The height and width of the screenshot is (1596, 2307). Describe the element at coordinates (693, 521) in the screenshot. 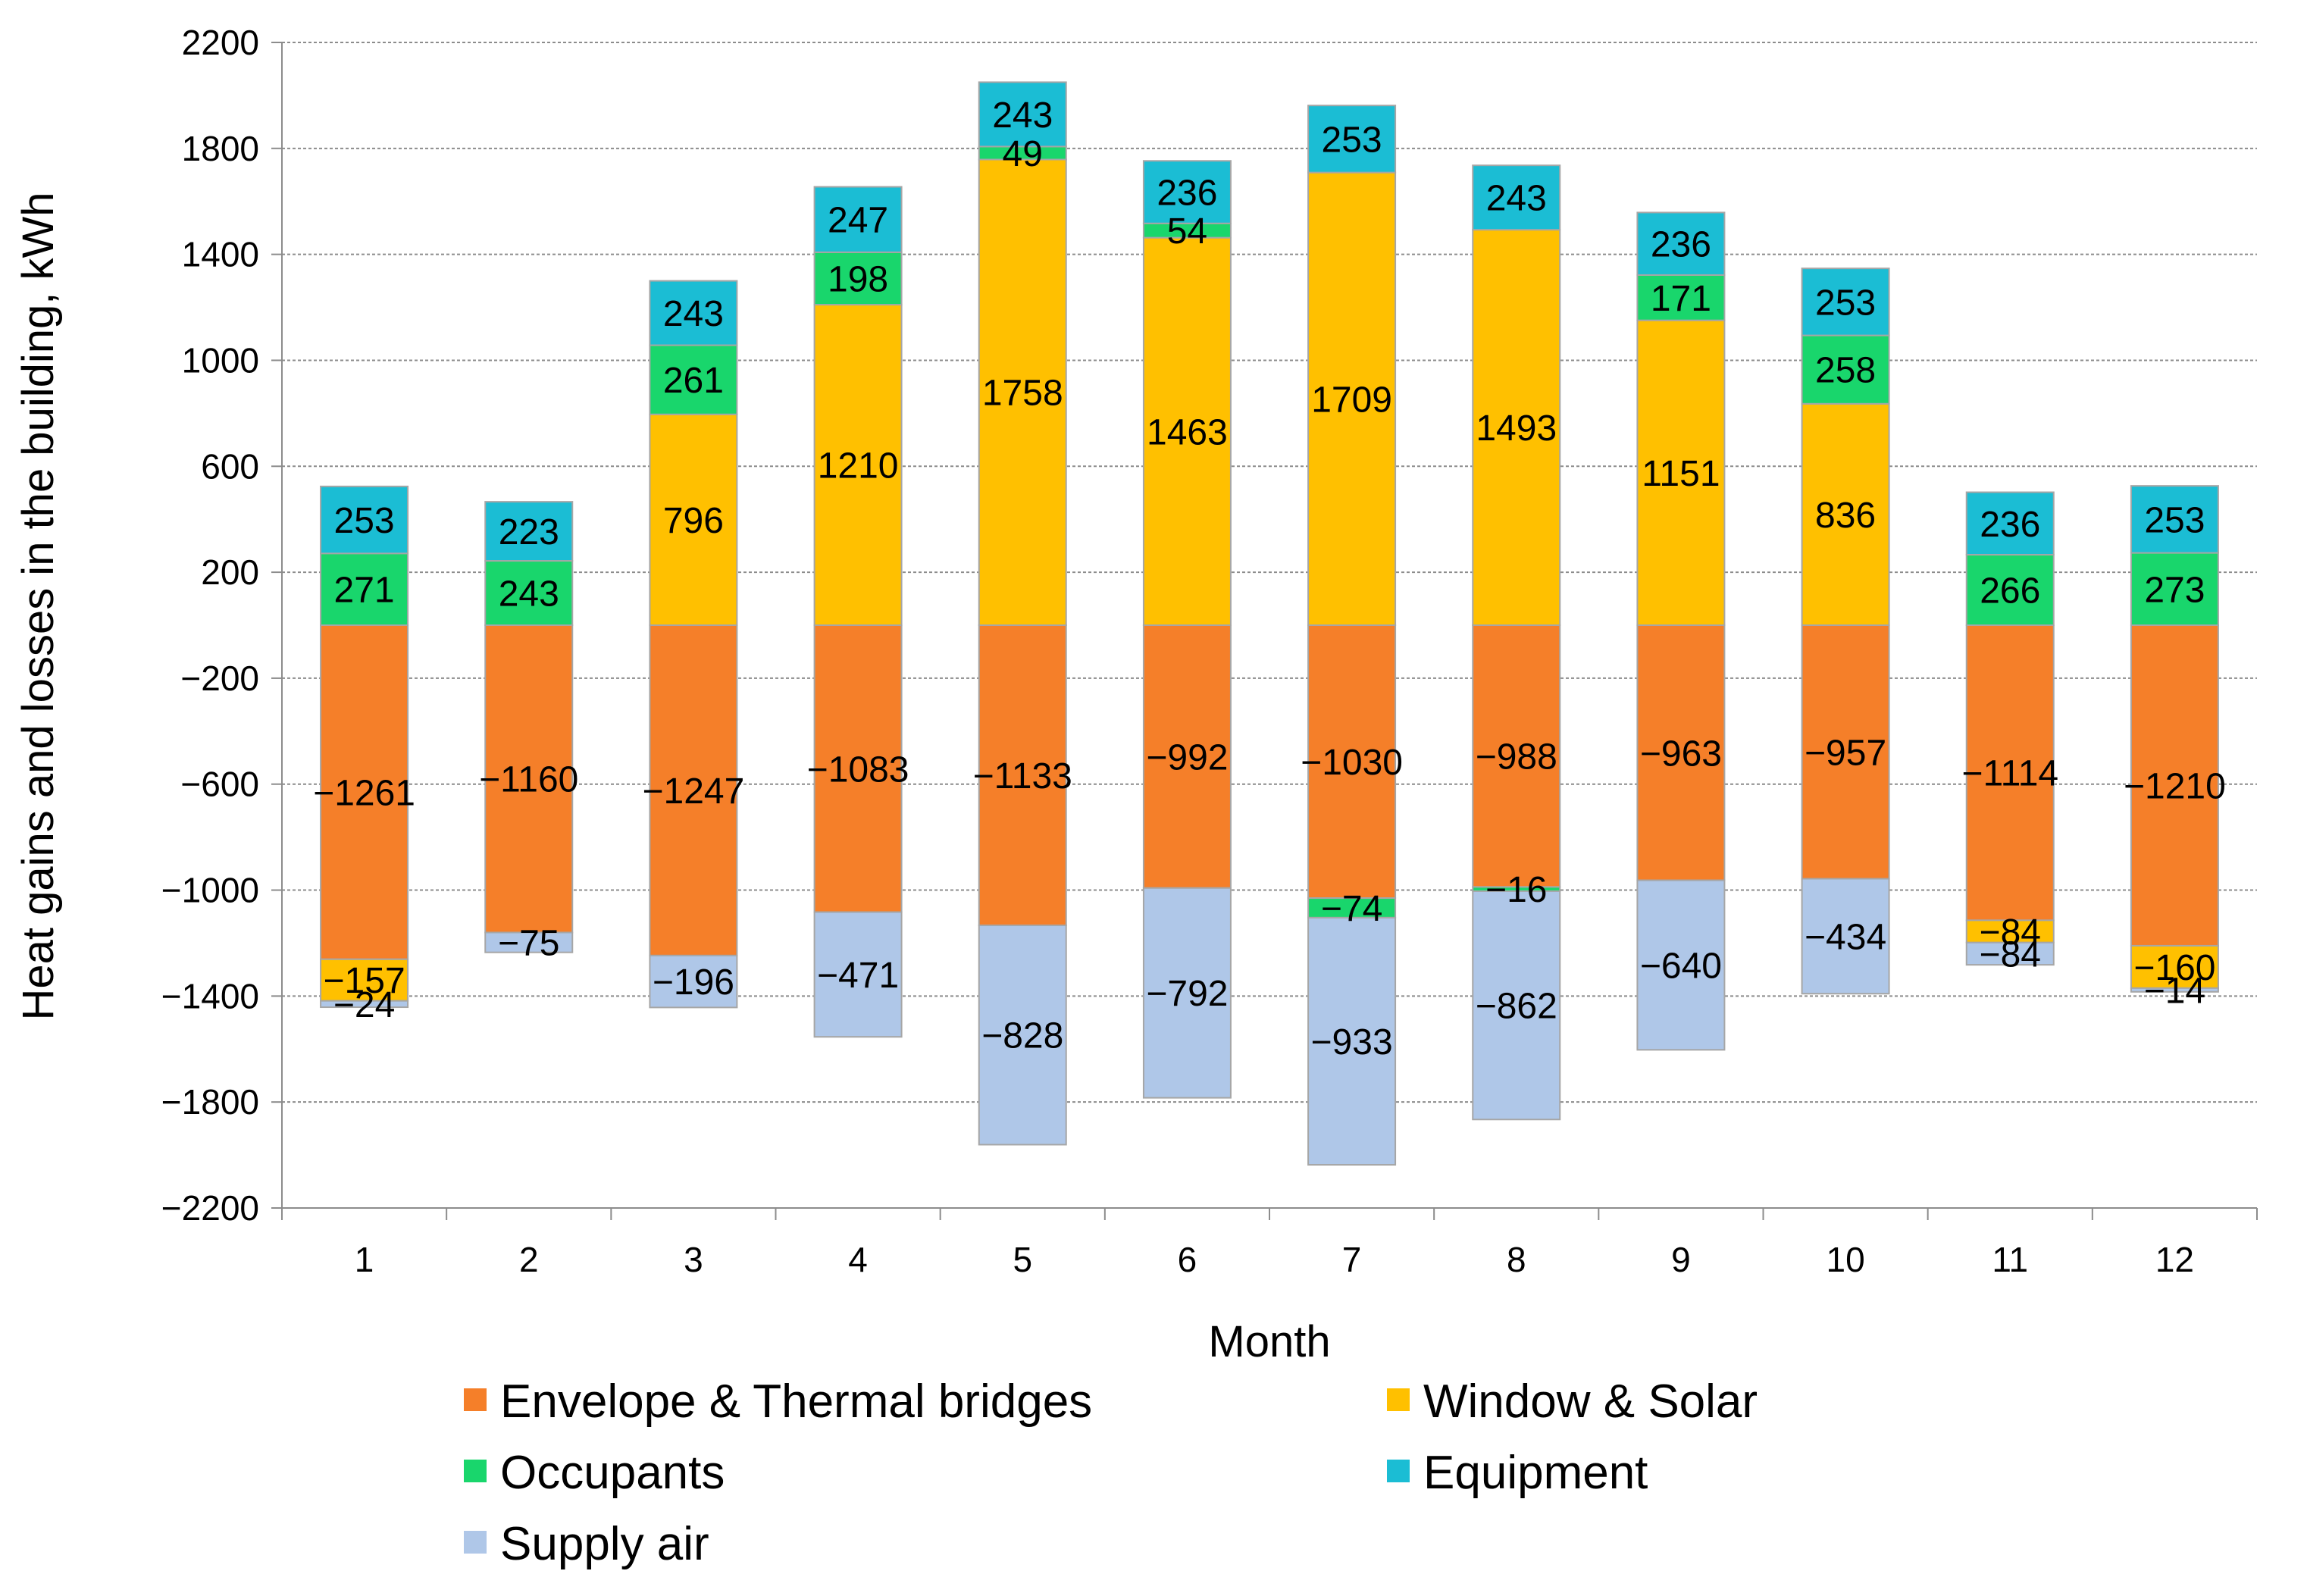

I see `data-label: 796` at that location.